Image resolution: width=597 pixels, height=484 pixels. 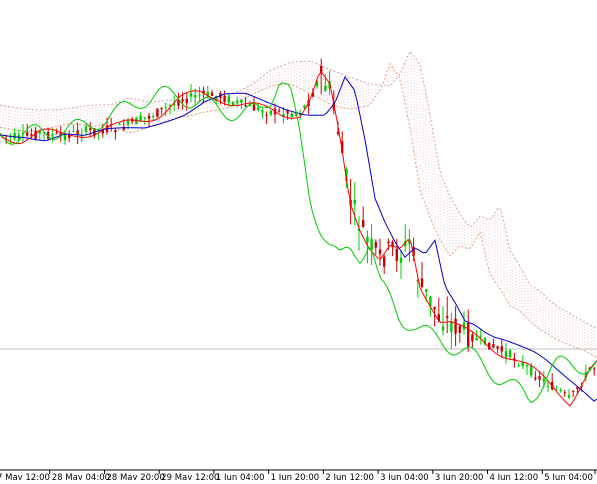 What do you see at coordinates (135, 476) in the screenshot?
I see `x-tick-label-2: 28 May 20:00` at bounding box center [135, 476].